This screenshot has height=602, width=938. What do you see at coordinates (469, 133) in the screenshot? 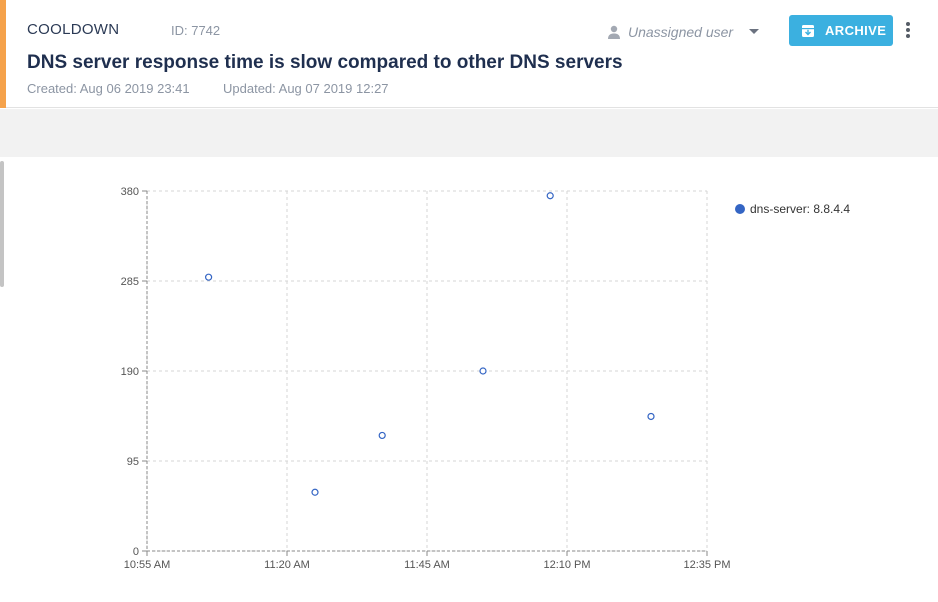
I see `toolbar-band` at bounding box center [469, 133].